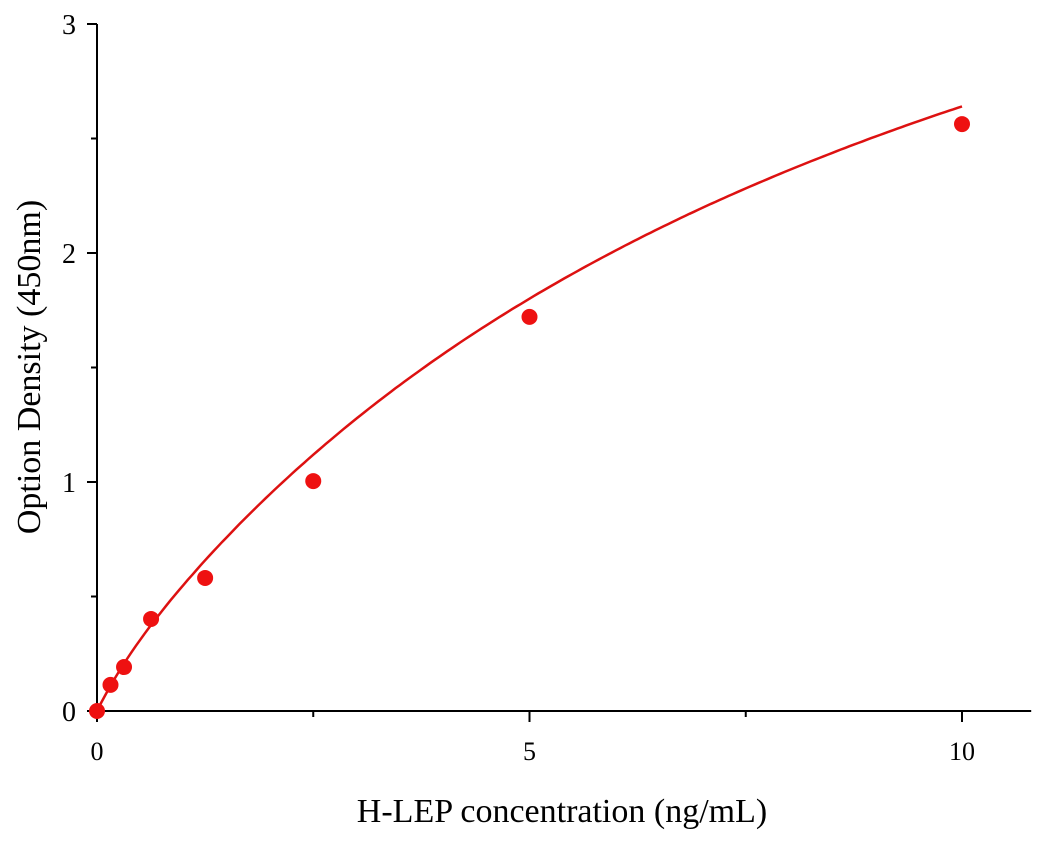  Describe the element at coordinates (69, 483) in the screenshot. I see `y-tick-label: 1` at that location.